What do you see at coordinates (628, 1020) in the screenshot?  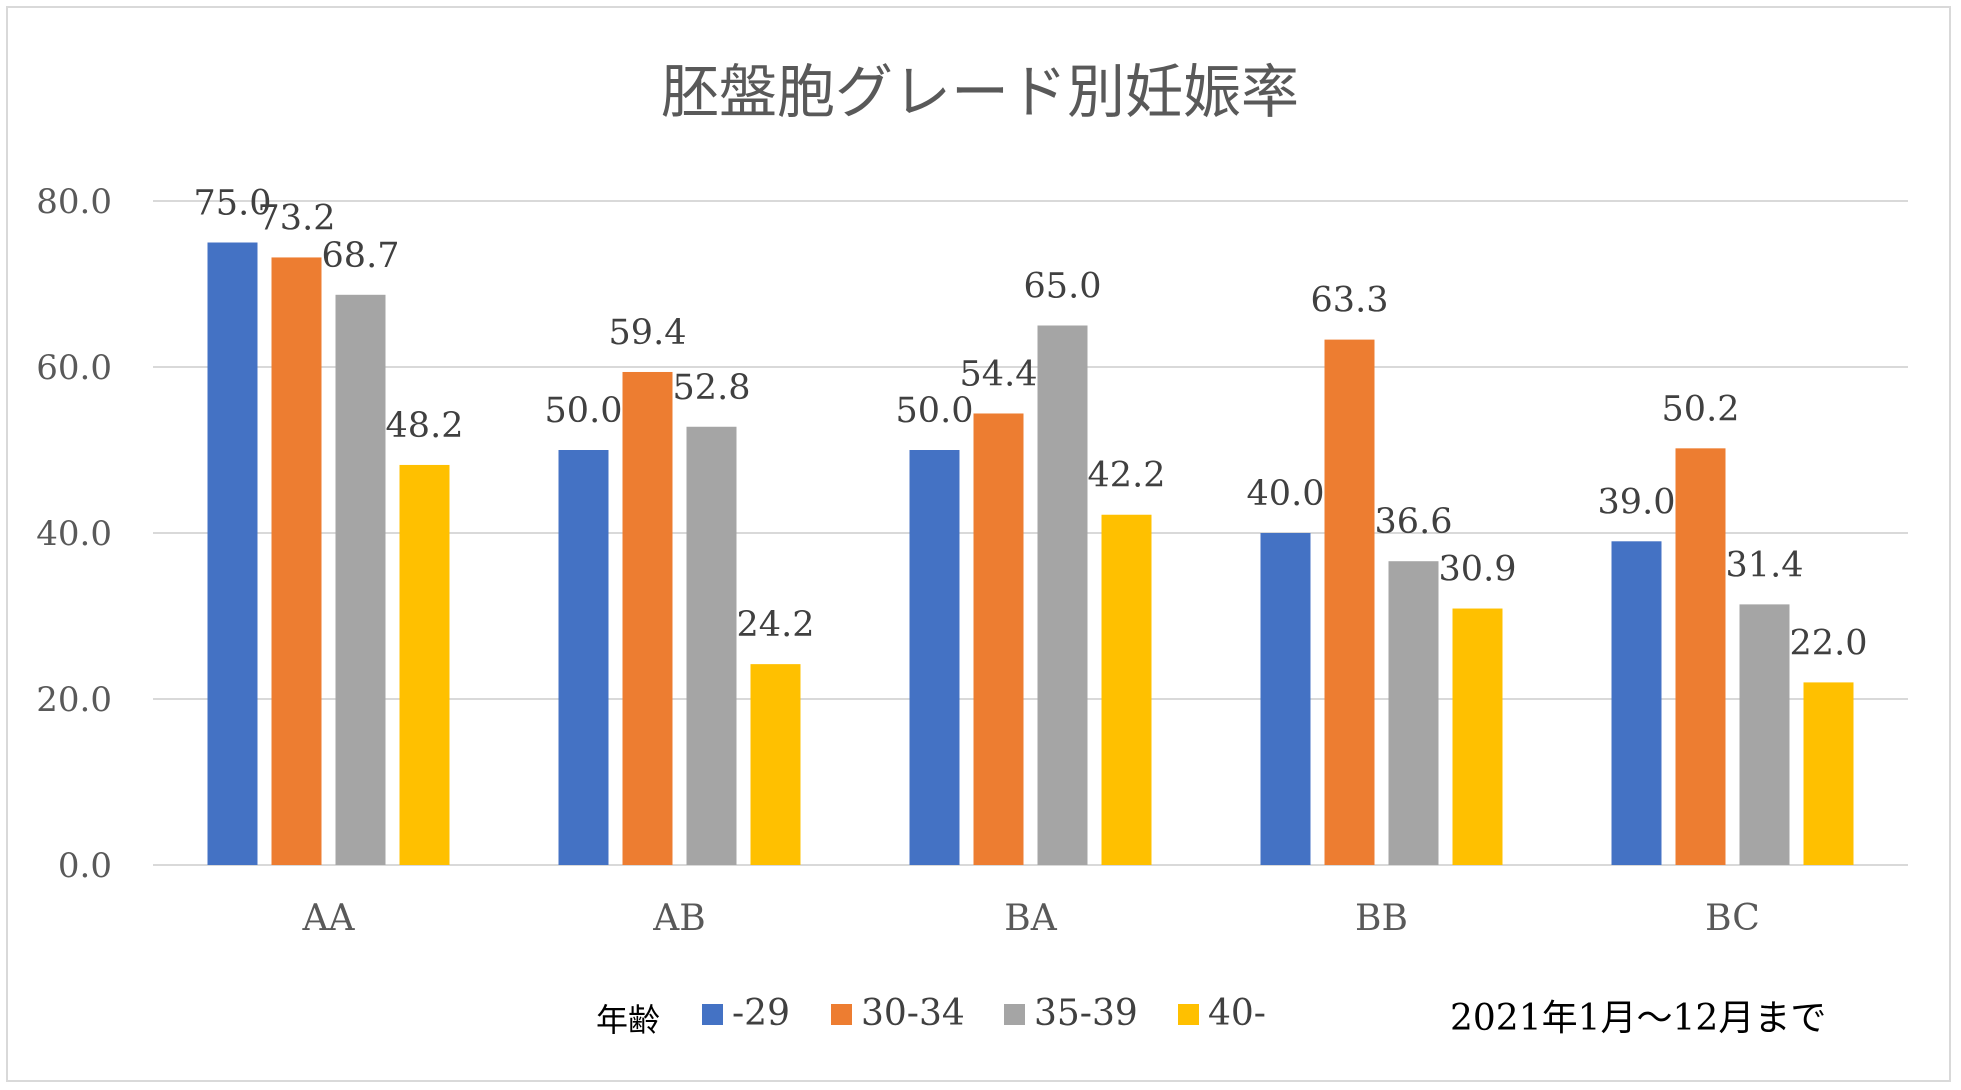 I see `legend-title: 年齢` at bounding box center [628, 1020].